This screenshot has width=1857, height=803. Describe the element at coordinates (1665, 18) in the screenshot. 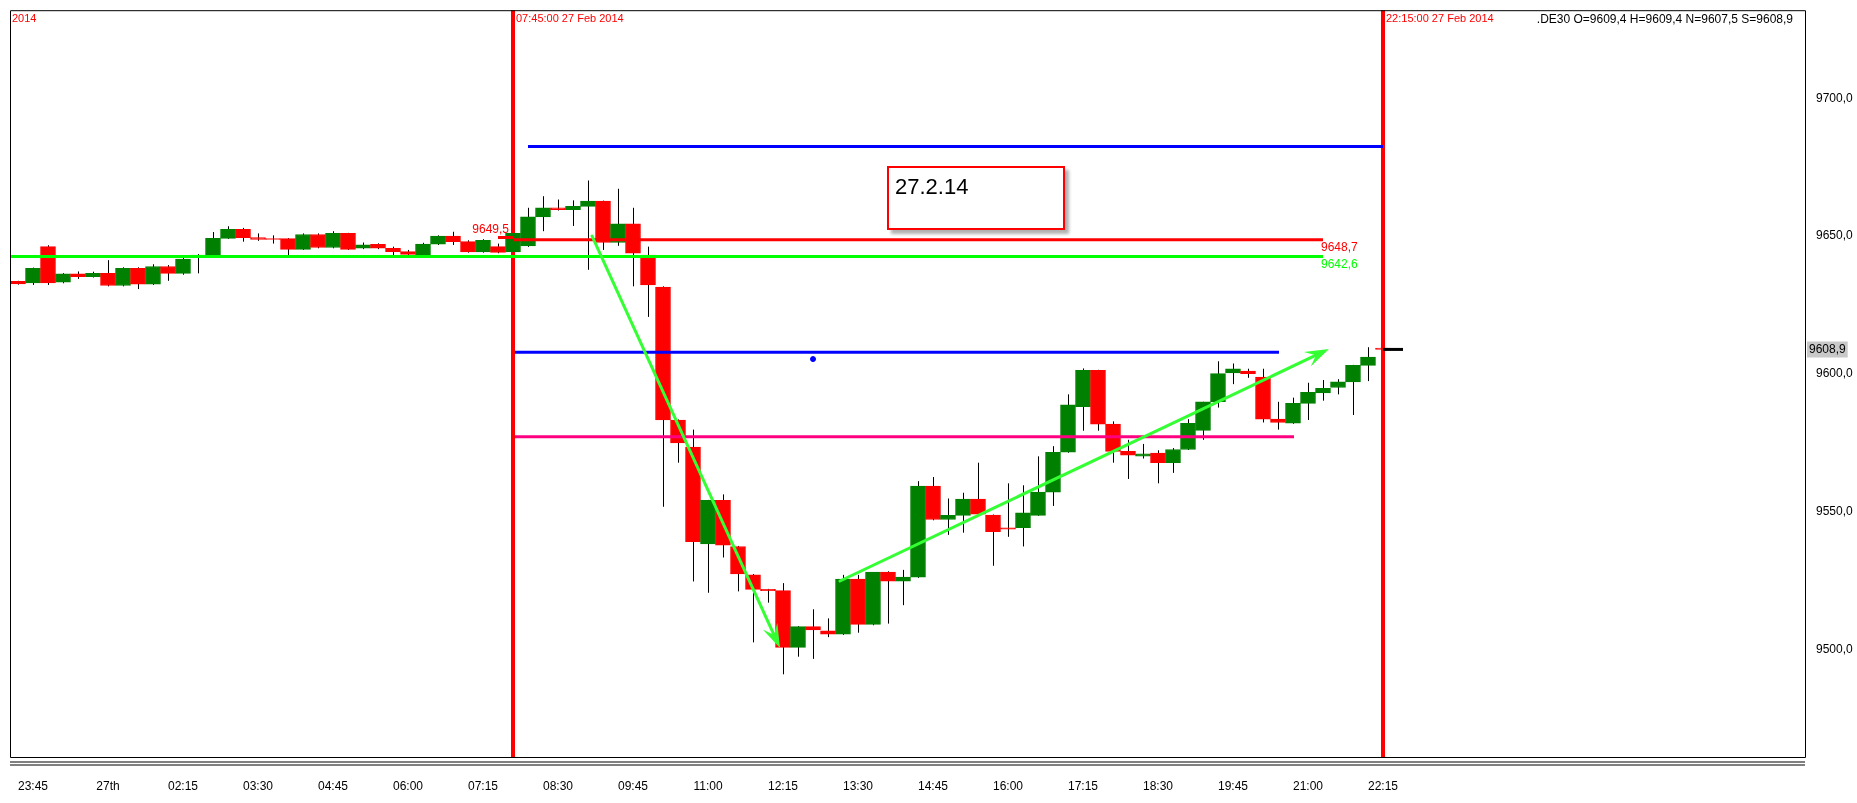

I see `chart-title: .DE30 O=9609,4 H=9609,4 N=9607,5 S=9608,9` at that location.